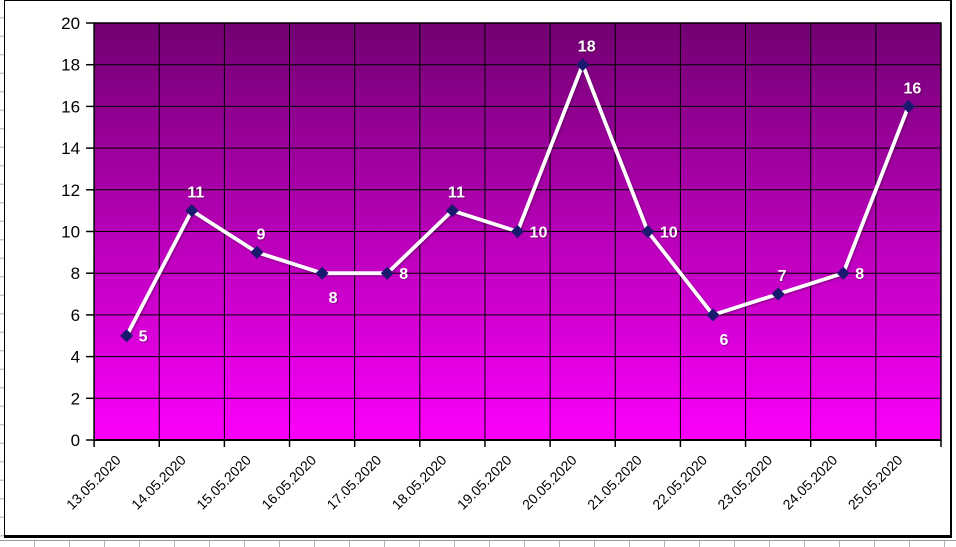  What do you see at coordinates (478, 543) in the screenshot?
I see `sheet-column-gridlines` at bounding box center [478, 543].